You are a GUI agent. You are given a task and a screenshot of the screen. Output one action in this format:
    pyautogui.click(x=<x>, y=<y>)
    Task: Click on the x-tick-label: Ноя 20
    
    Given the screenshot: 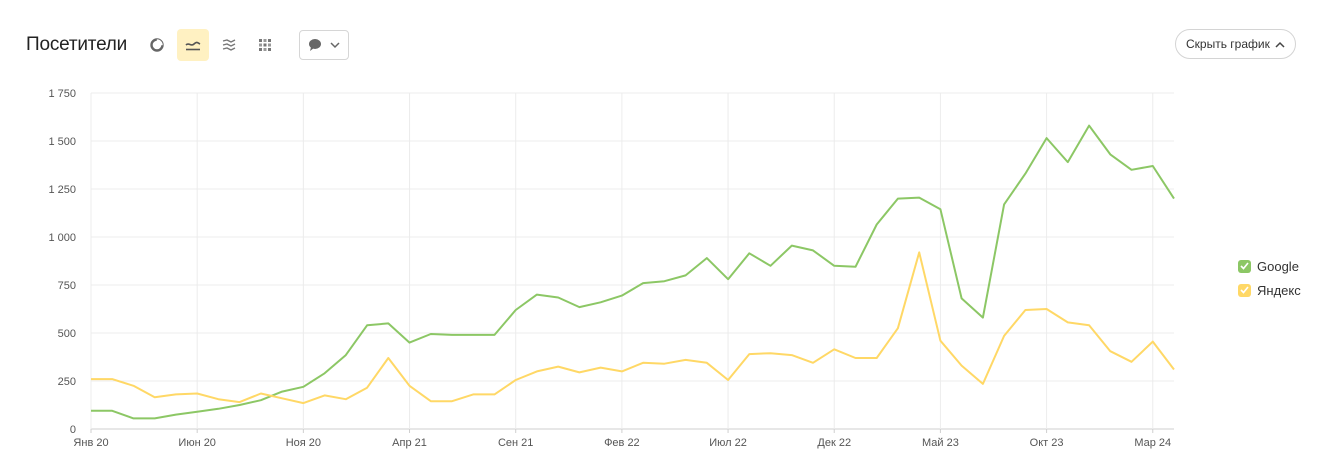 What is the action you would take?
    pyautogui.click(x=303, y=443)
    